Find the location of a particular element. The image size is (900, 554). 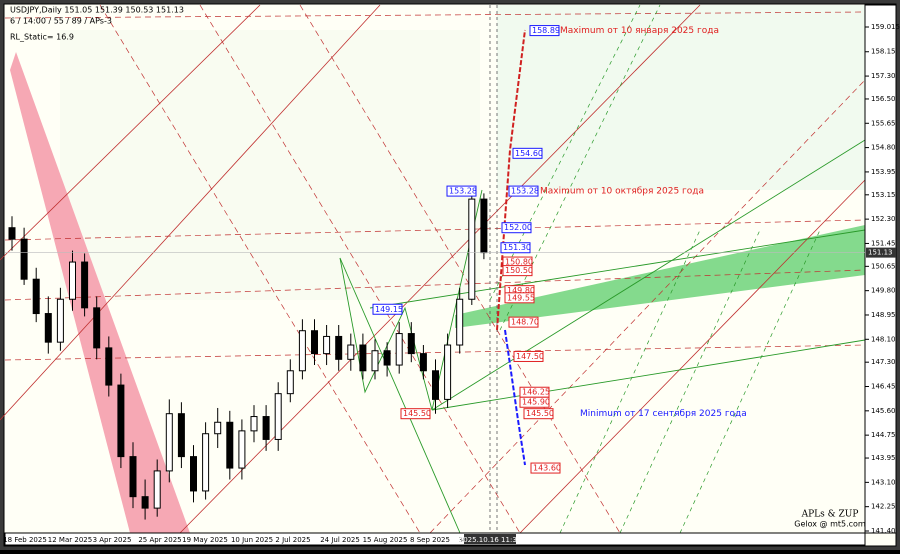

y-tick-label: 151.45 is located at coordinates (883, 243).